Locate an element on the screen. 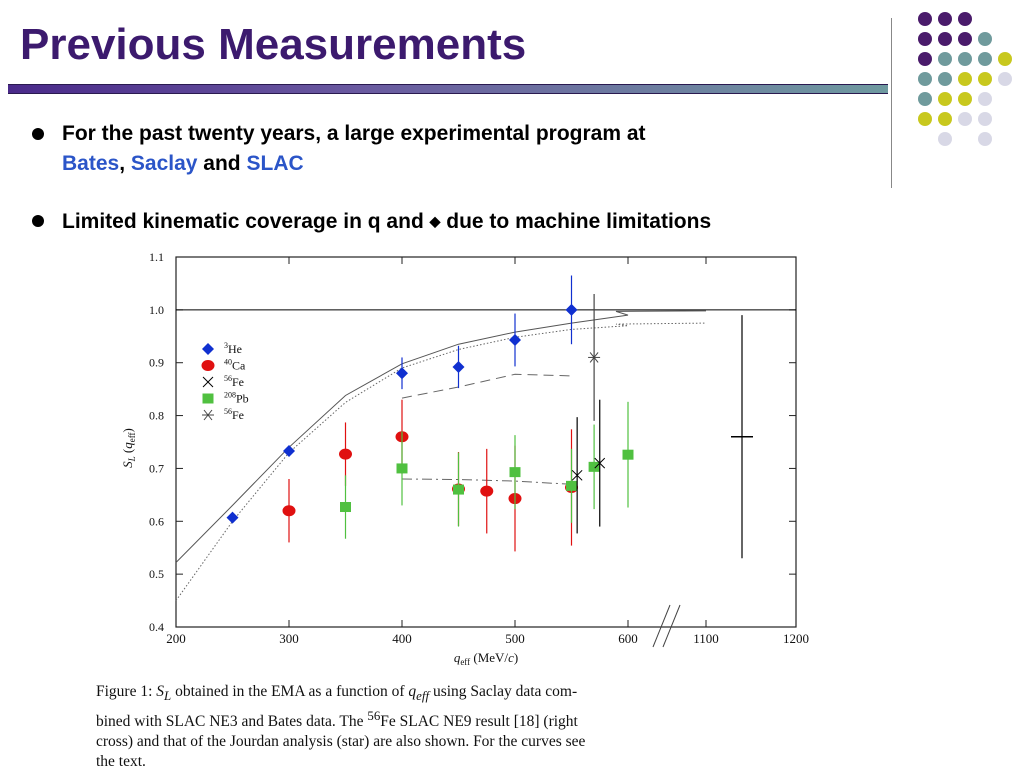 This screenshot has height=772, width=1024. slide-title: Previous Measurements is located at coordinates (273, 44).